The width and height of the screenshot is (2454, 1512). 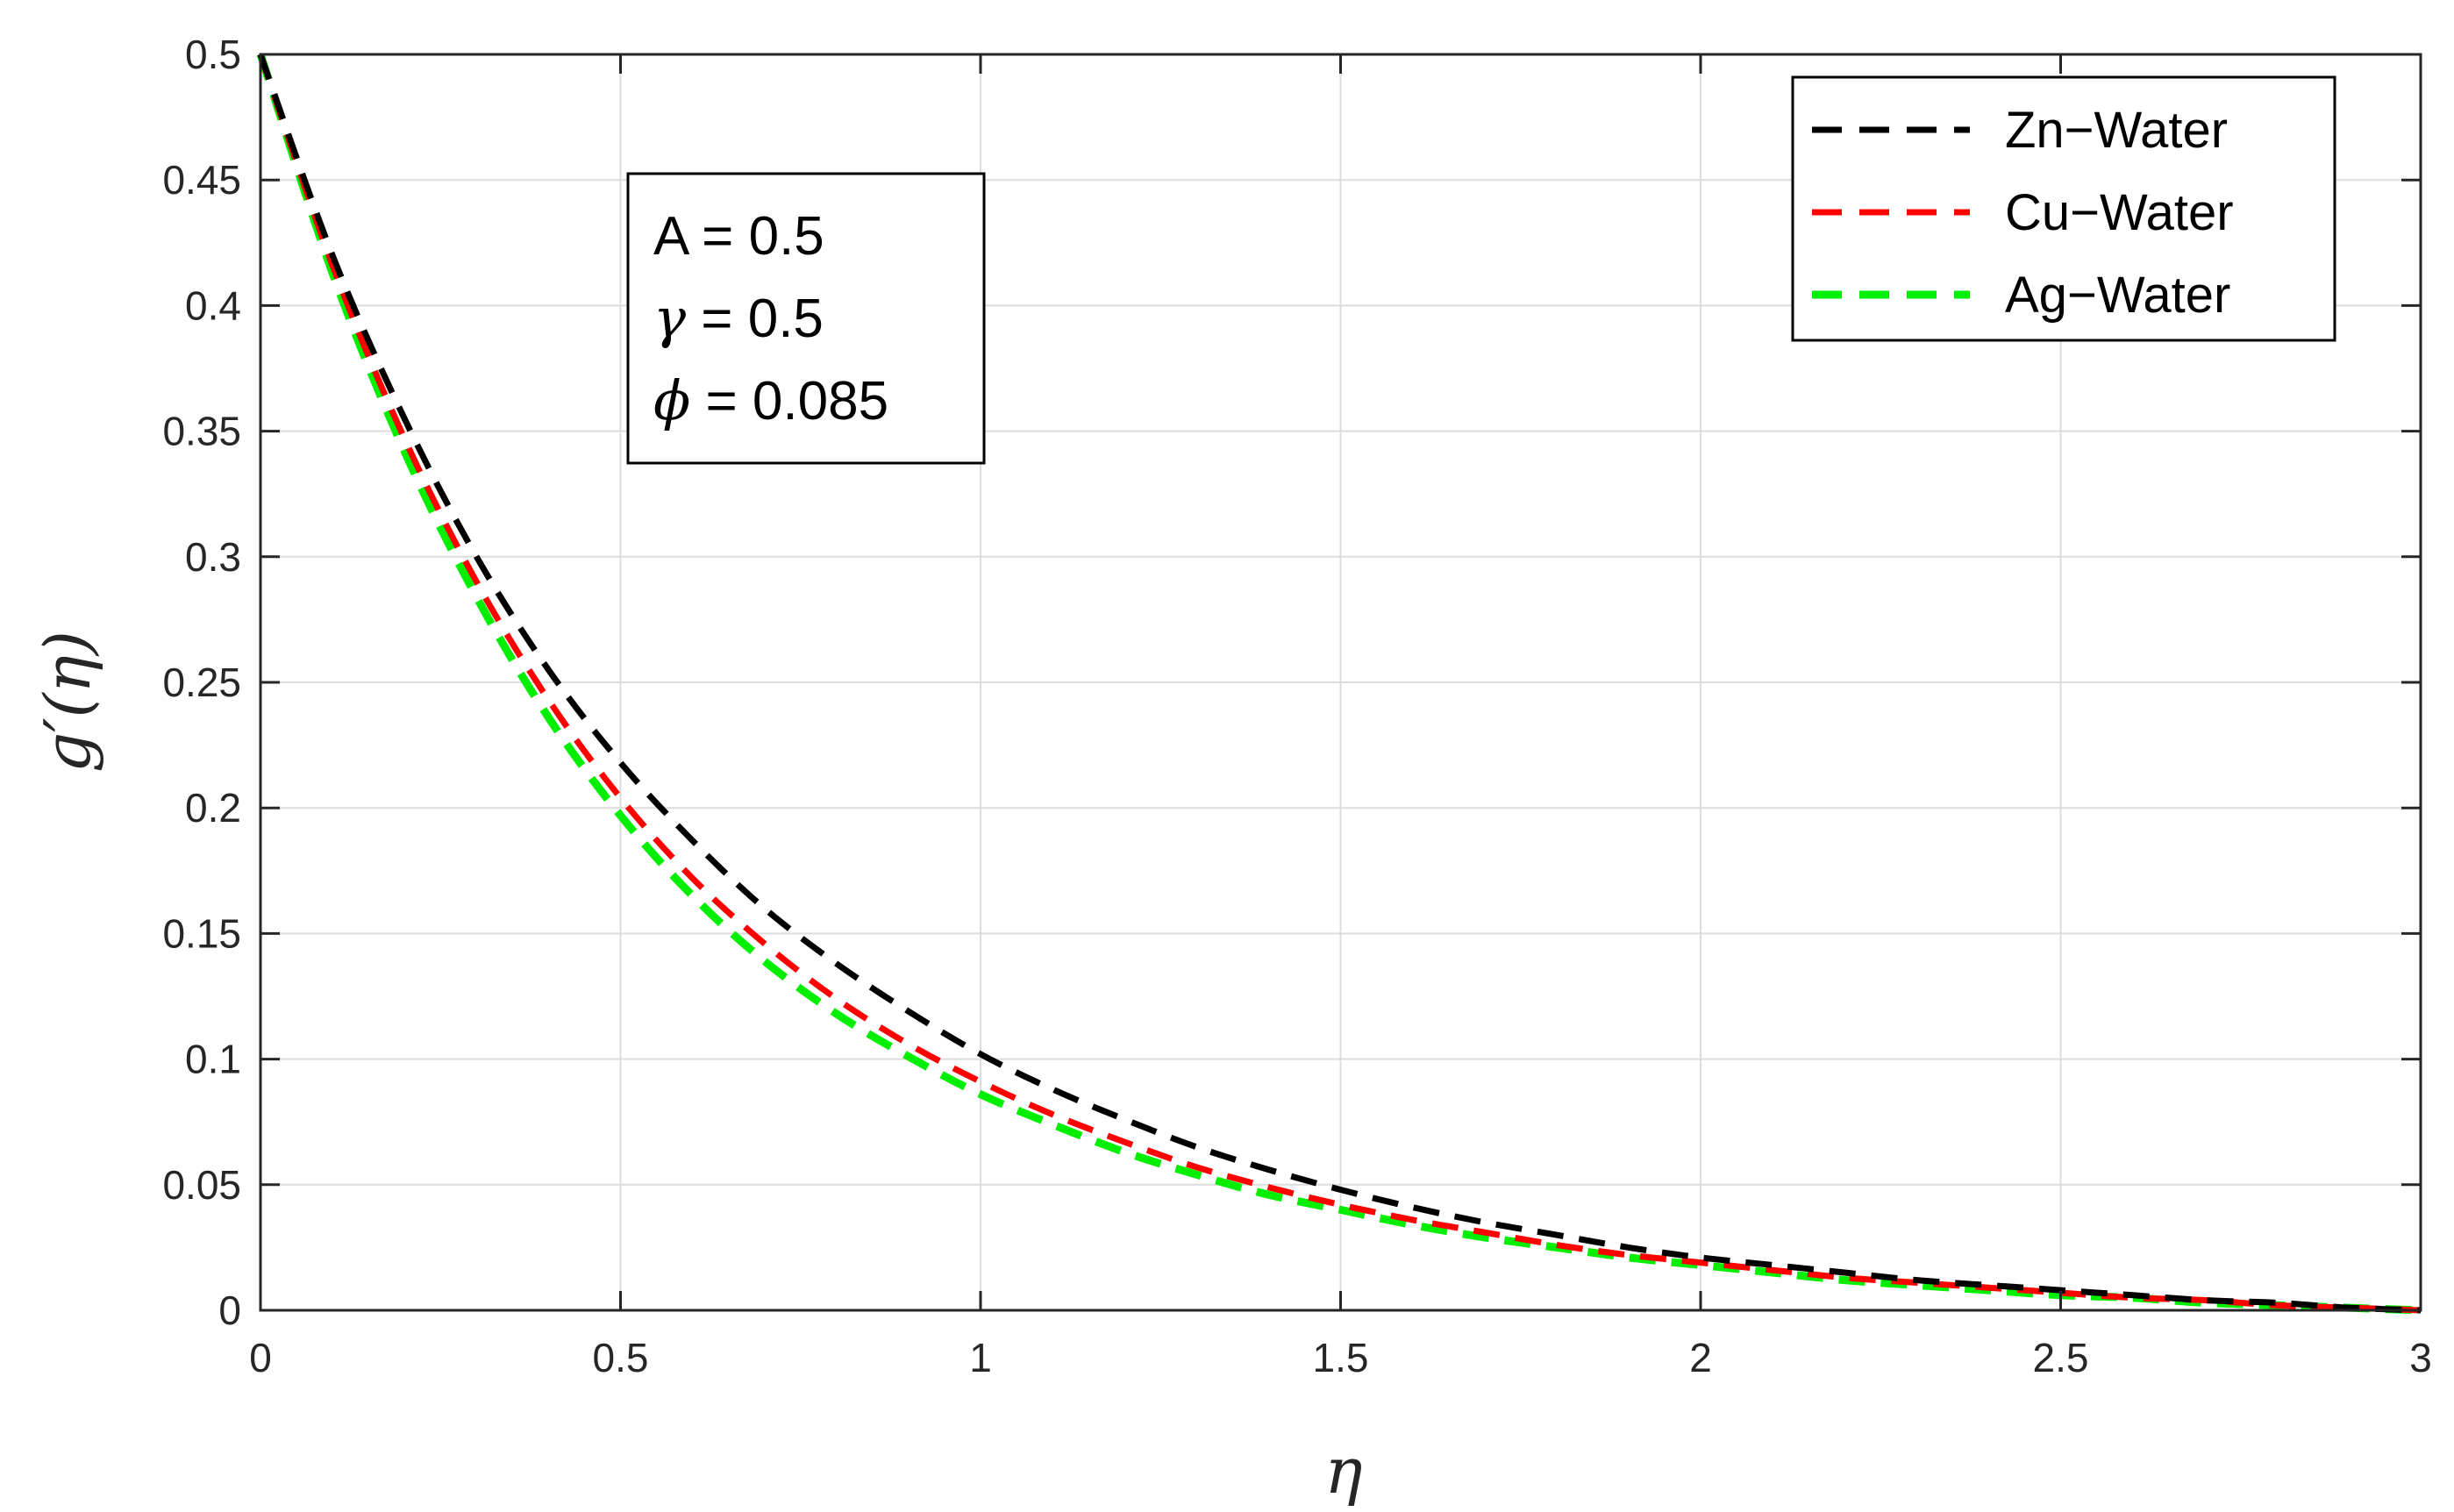 What do you see at coordinates (671, 236) in the screenshot?
I see `param-a-symbol: A` at bounding box center [671, 236].